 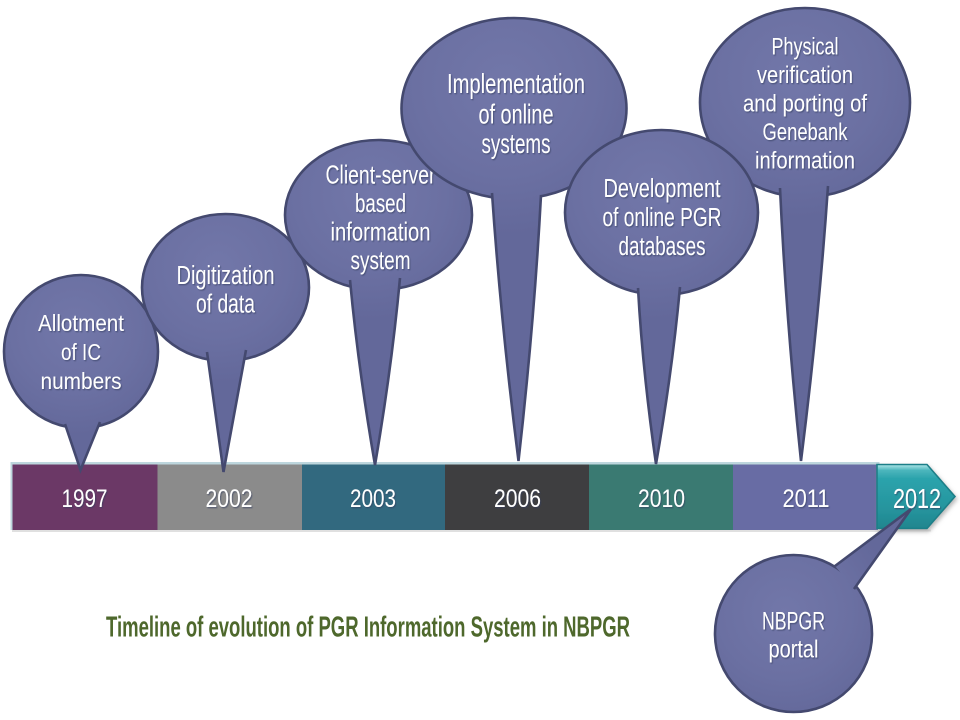 I want to click on svg-text: 1997, so click(x=85, y=499).